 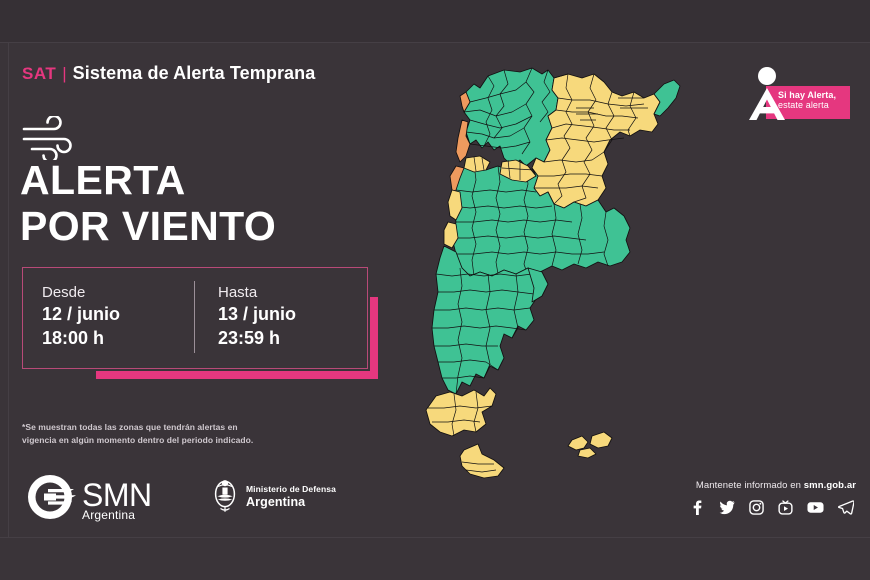 What do you see at coordinates (727, 507) in the screenshot?
I see `twitter-icon` at bounding box center [727, 507].